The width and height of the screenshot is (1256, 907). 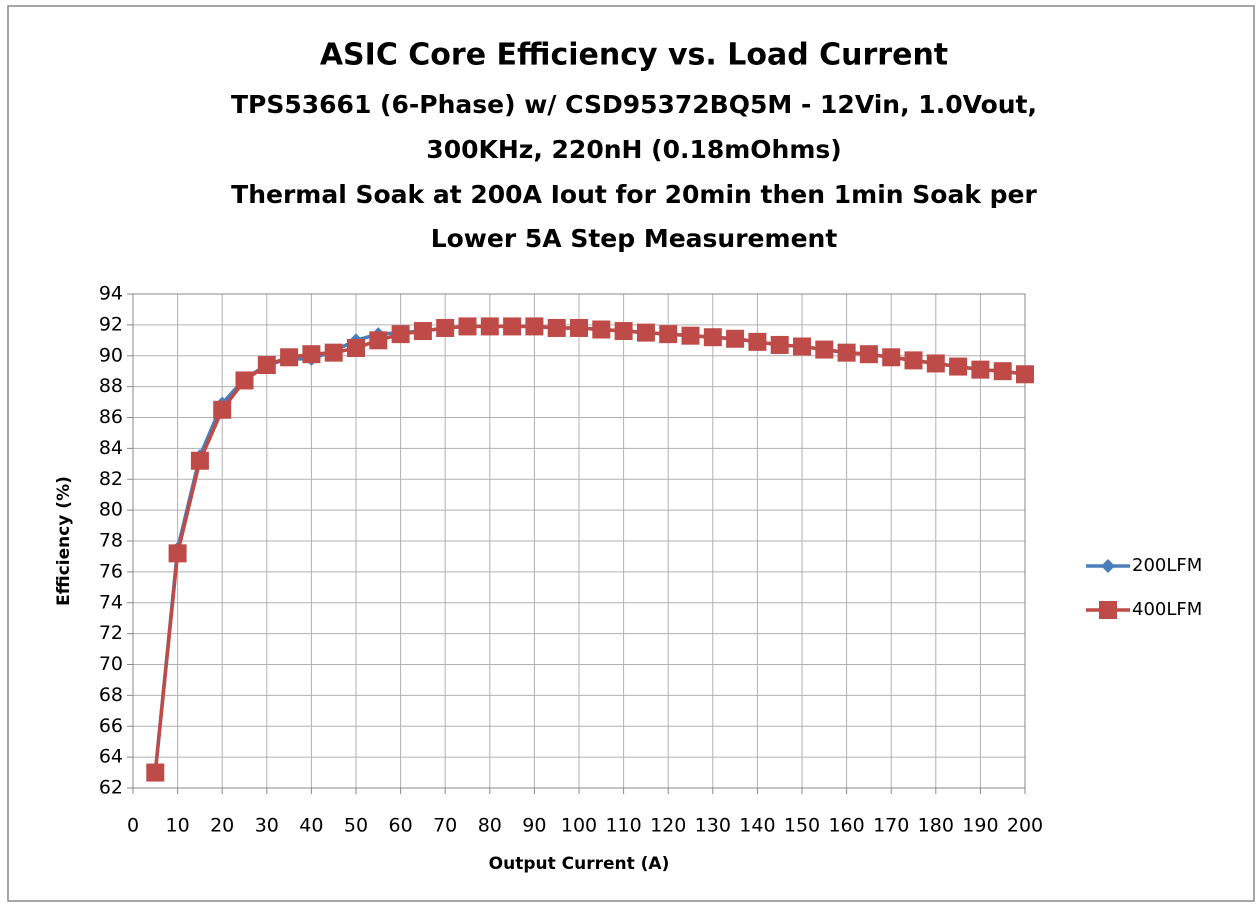 I want to click on chart-title: ASIC Core Efficiency vs. Load Current, so click(x=634, y=55).